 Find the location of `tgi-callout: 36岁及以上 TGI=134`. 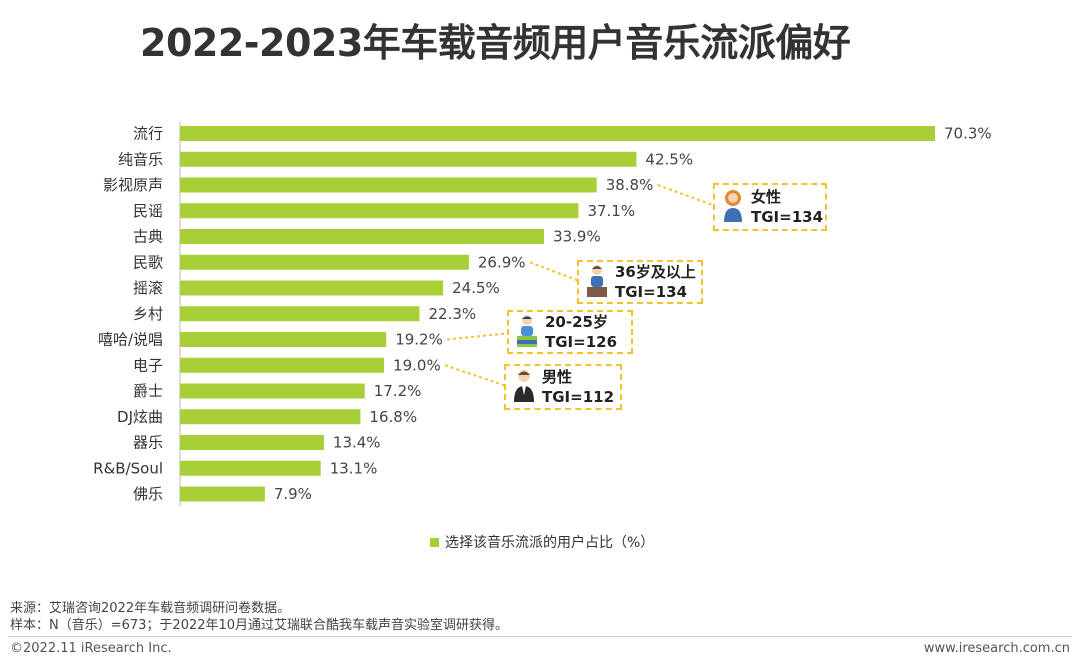

tgi-callout: 36岁及以上 TGI=134 is located at coordinates (640, 282).